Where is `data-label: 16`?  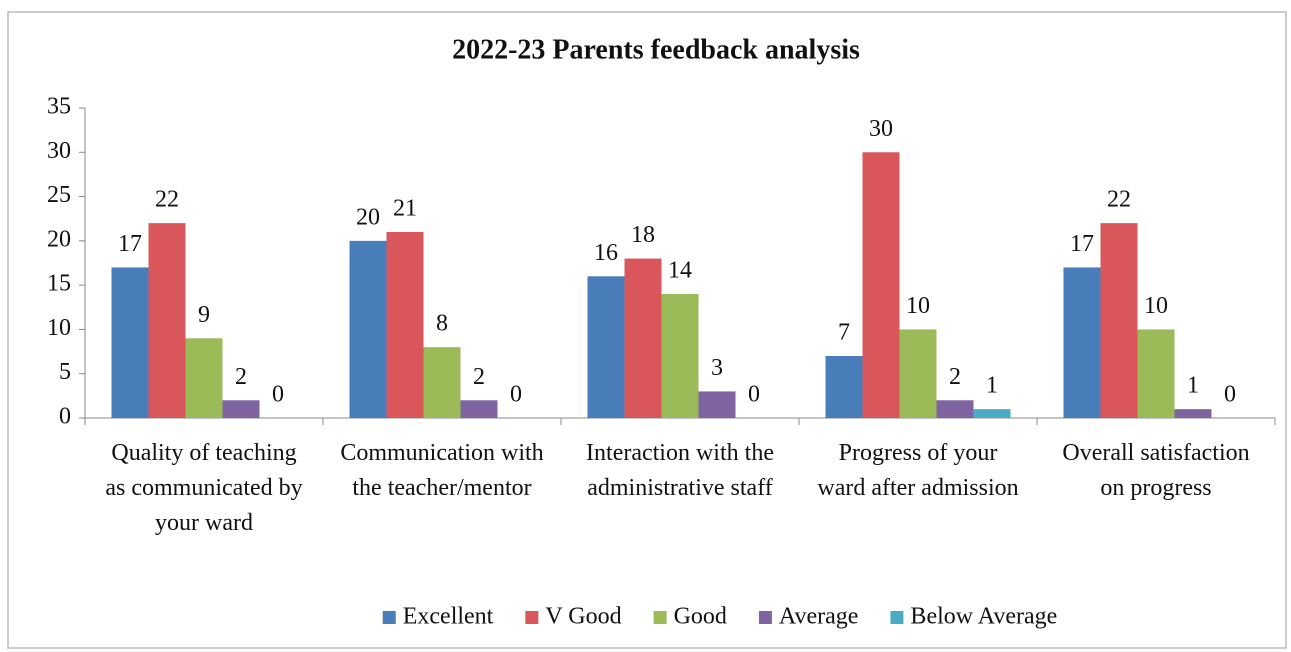
data-label: 16 is located at coordinates (606, 253).